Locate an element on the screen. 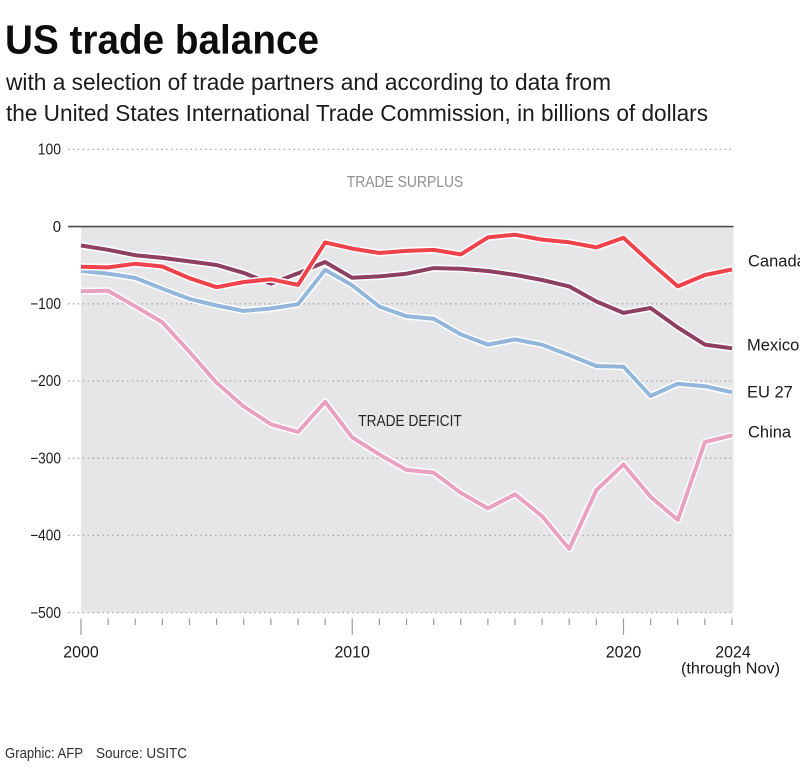 This screenshot has height=778, width=800. svg-text: Graphic: AFP is located at coordinates (44, 753).